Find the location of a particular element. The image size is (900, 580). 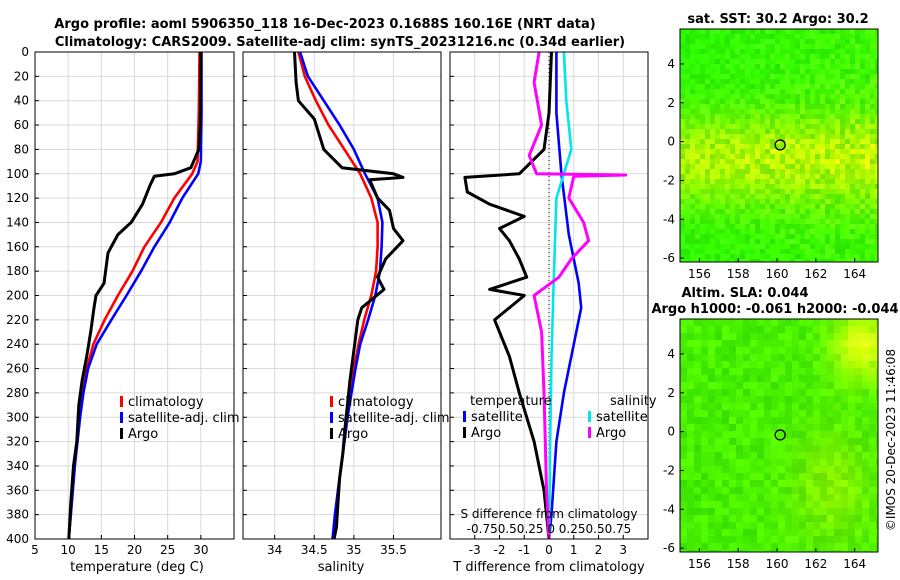

depth-tick-label: 240 is located at coordinates (17, 344).